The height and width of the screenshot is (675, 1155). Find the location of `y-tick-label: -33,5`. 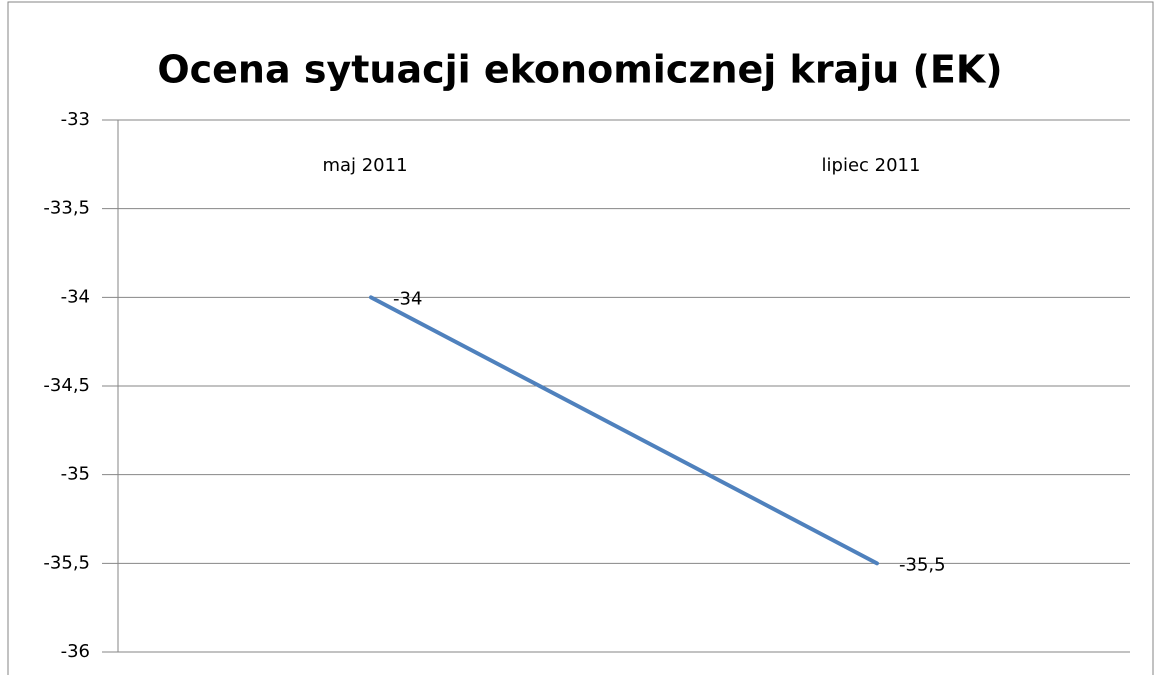

y-tick-label: -33,5 is located at coordinates (66, 208).